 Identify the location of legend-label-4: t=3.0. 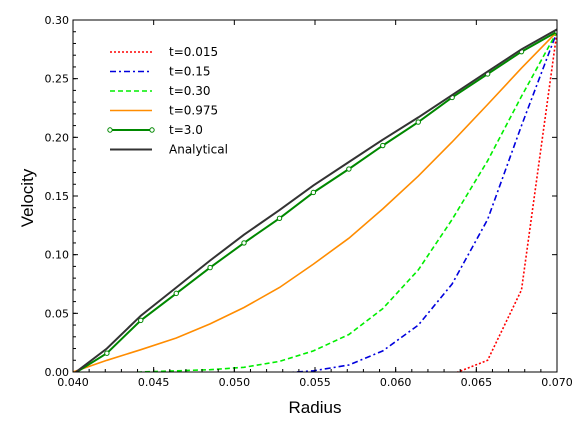
(186, 130).